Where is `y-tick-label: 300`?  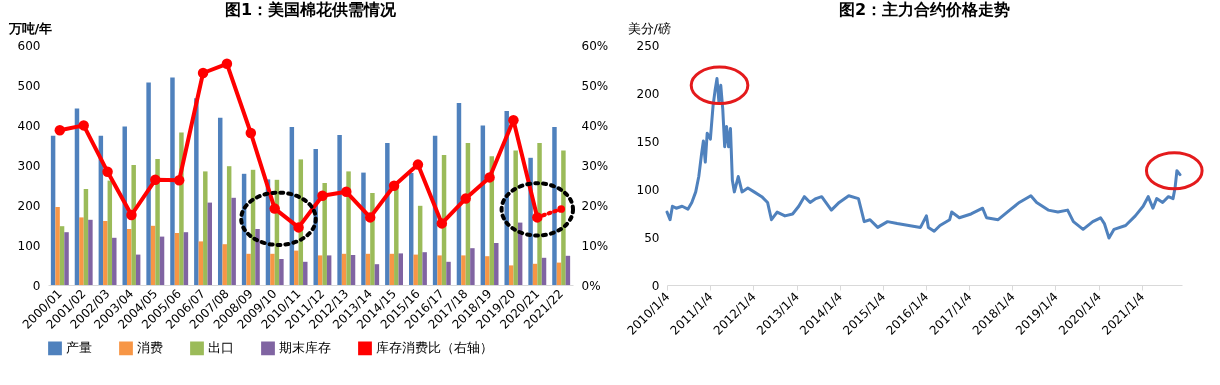 y-tick-label: 300 is located at coordinates (29, 165).